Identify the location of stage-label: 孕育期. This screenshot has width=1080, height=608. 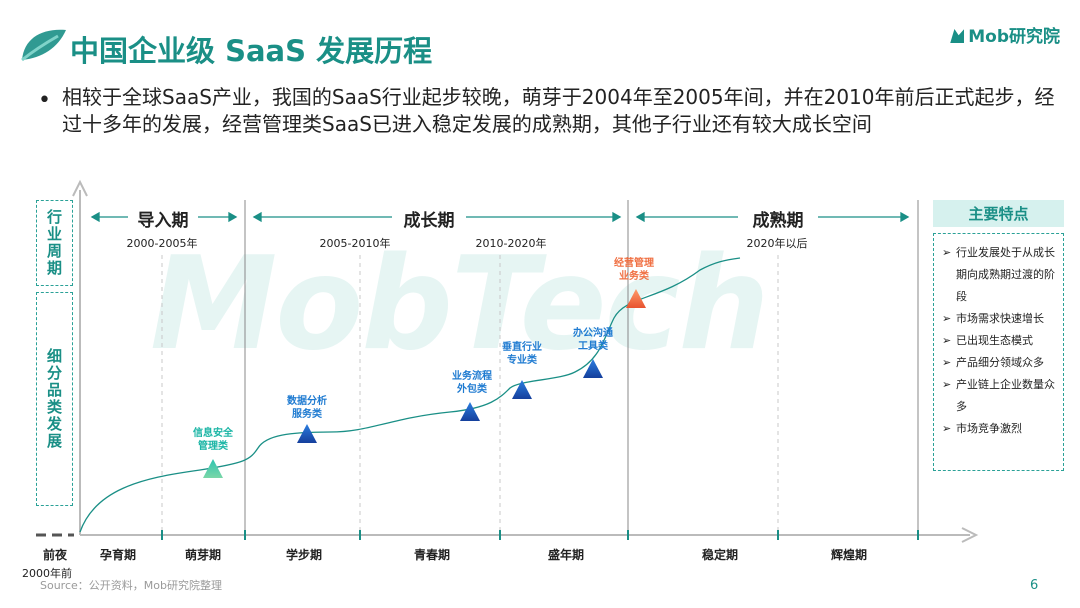
(118, 555).